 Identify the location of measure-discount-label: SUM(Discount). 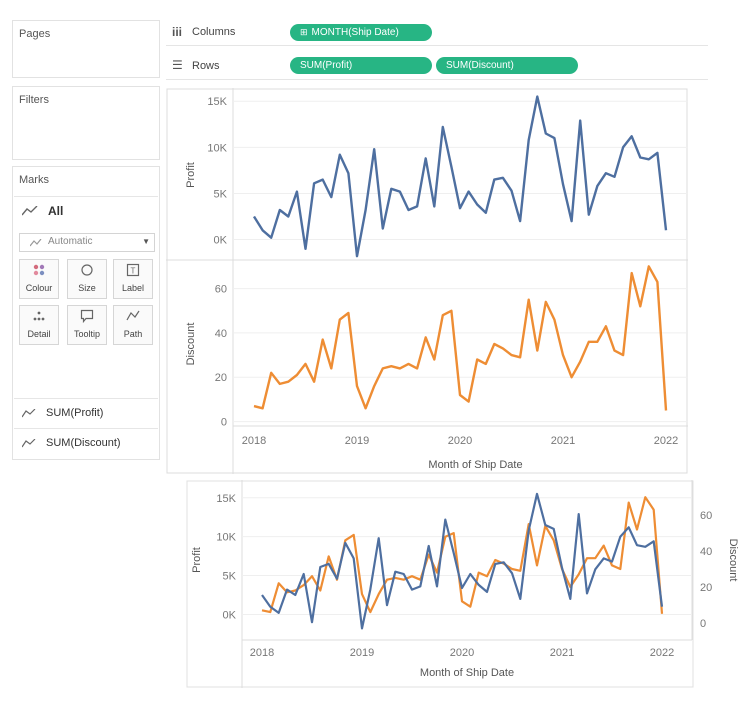
(83, 443).